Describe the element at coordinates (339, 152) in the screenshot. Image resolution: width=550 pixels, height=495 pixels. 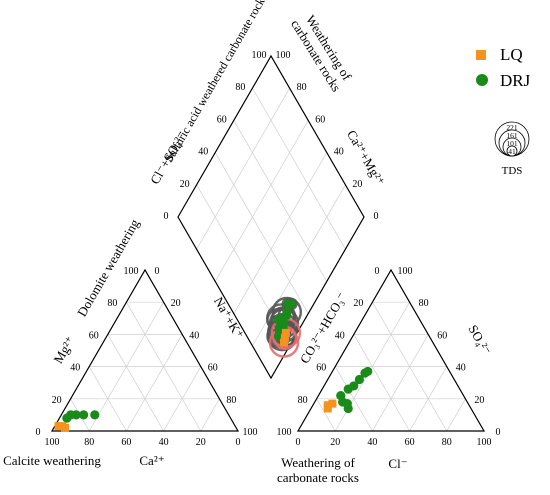
I see `diamond-right-tick: 40` at that location.